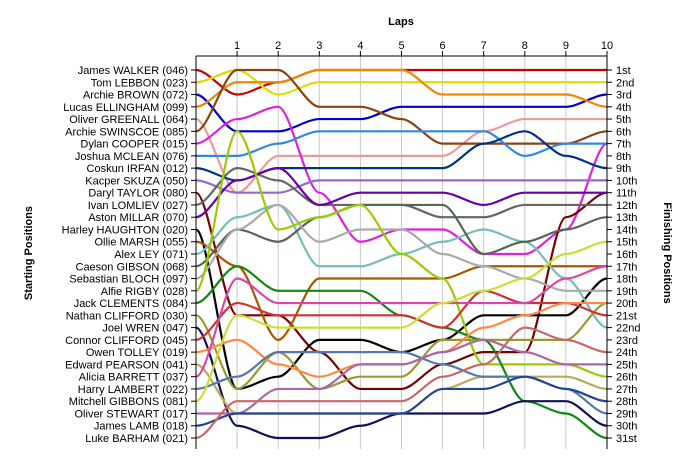  Describe the element at coordinates (138, 194) in the screenshot. I see `starting-label-11: Daryl TAYLOR (080)` at that location.